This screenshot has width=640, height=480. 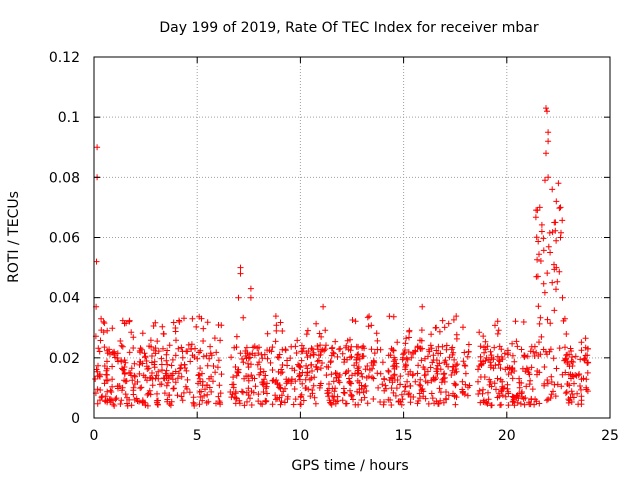 What do you see at coordinates (64, 178) in the screenshot?
I see `y-tick-label: 0.08` at bounding box center [64, 178].